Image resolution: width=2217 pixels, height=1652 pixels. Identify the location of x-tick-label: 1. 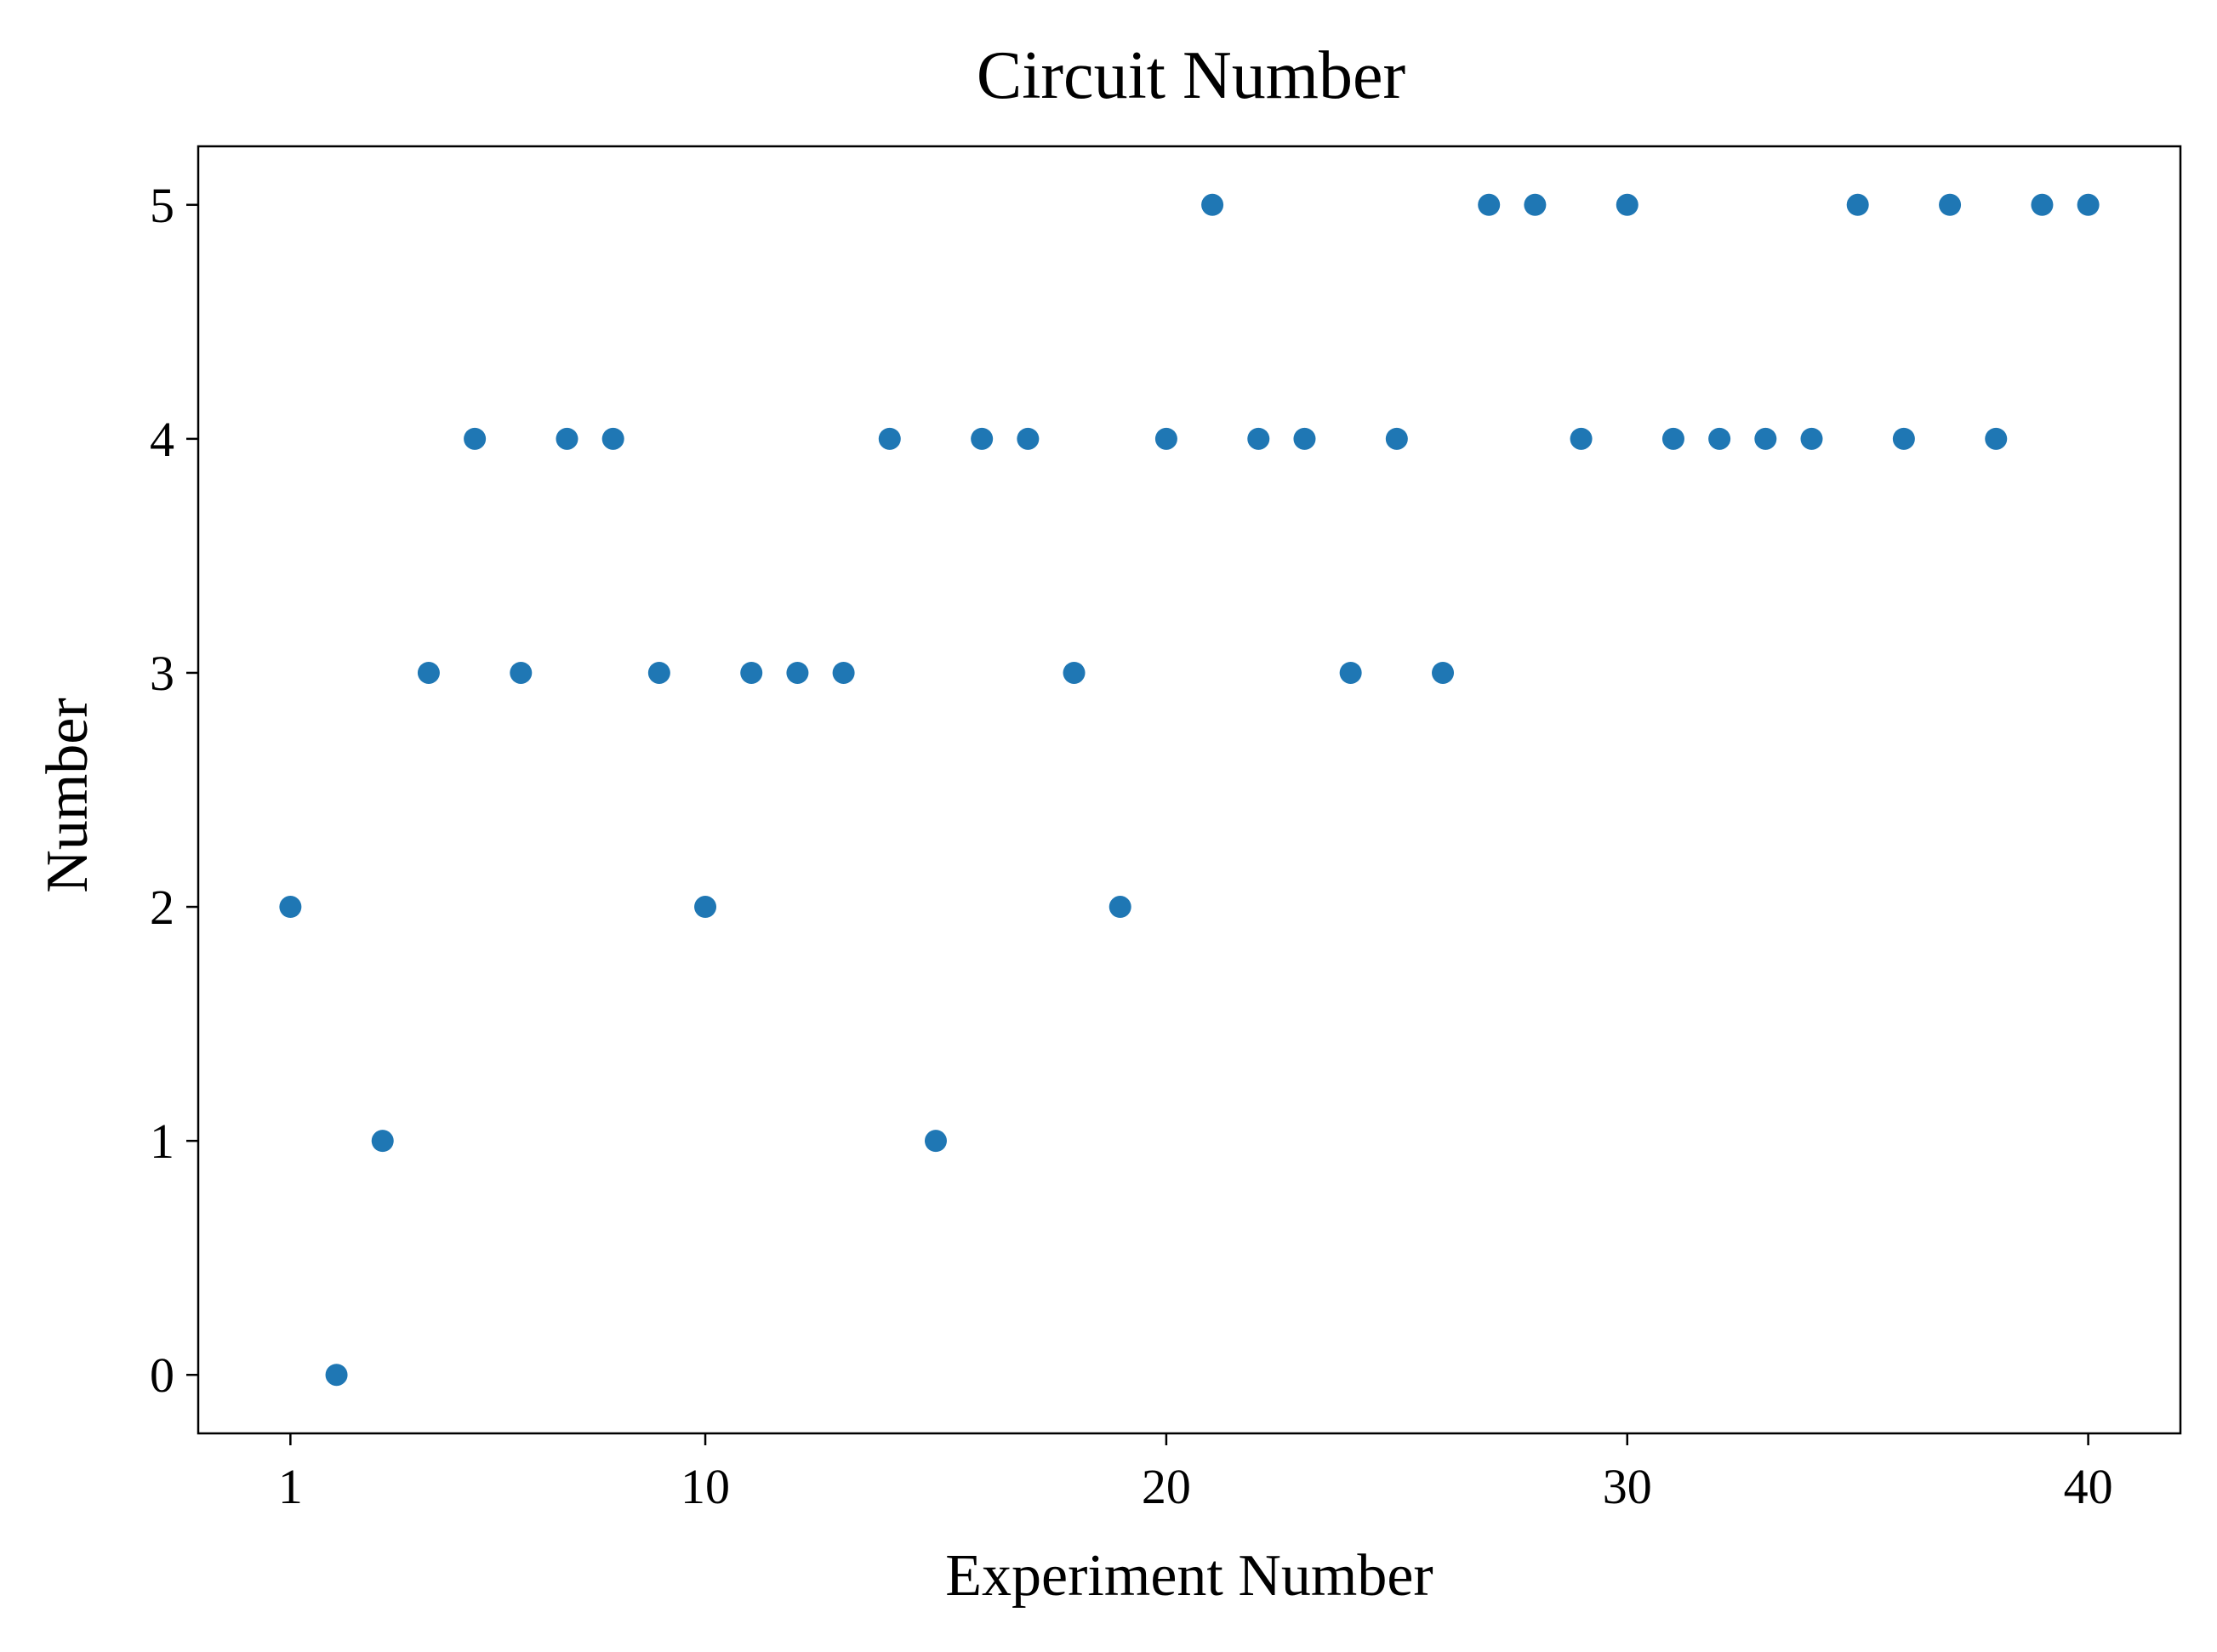
(290, 1486).